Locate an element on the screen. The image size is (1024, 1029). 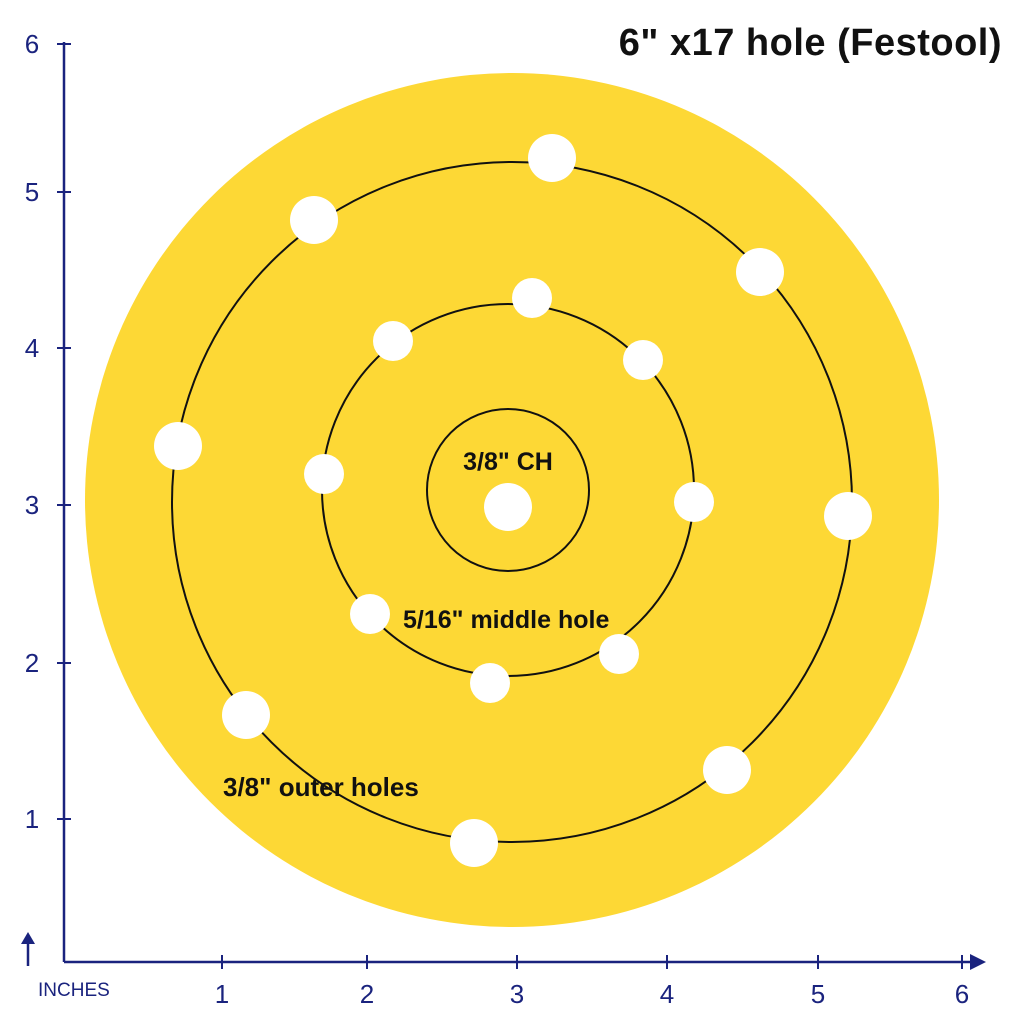
center-ring-line is located at coordinates (508, 490).